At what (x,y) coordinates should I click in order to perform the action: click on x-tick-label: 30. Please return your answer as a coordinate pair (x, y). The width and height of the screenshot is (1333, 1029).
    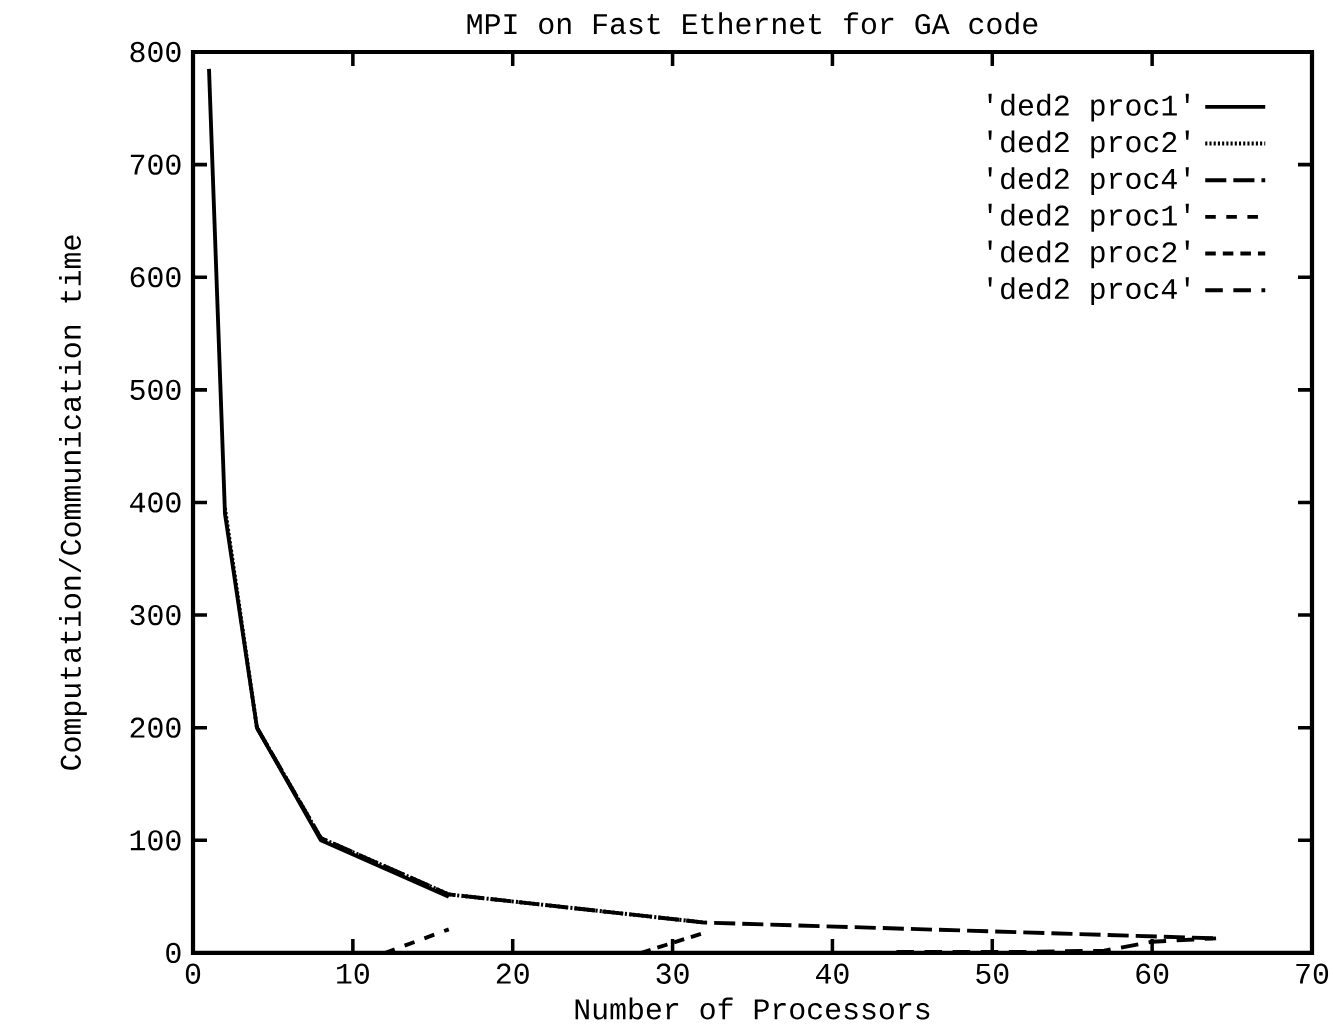
    Looking at the image, I should click on (672, 973).